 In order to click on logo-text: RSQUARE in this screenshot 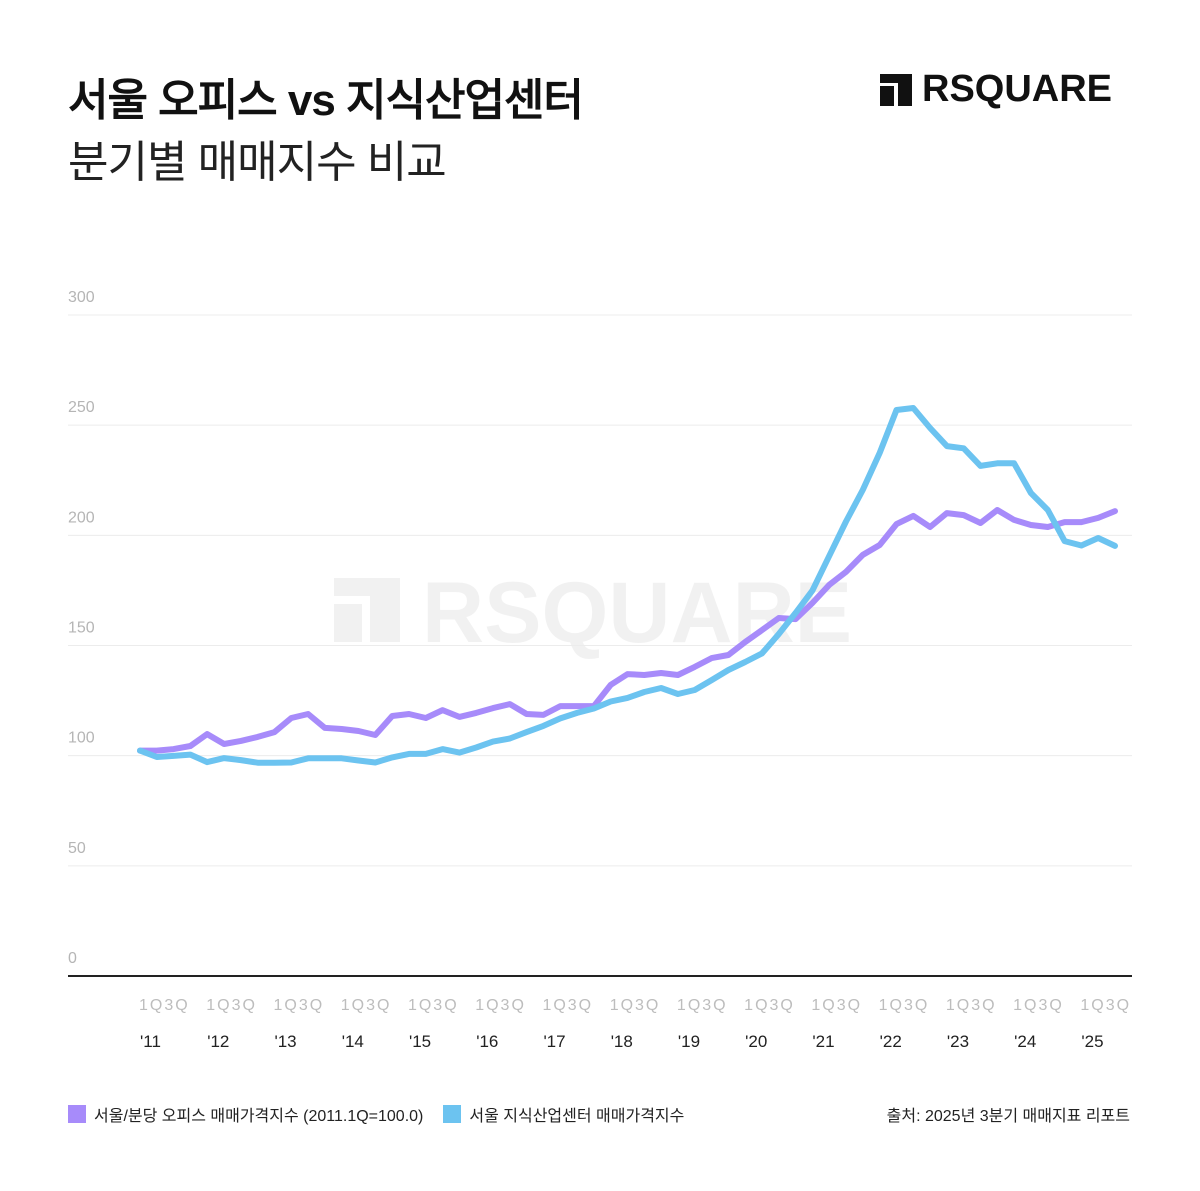, I will do `click(1017, 89)`.